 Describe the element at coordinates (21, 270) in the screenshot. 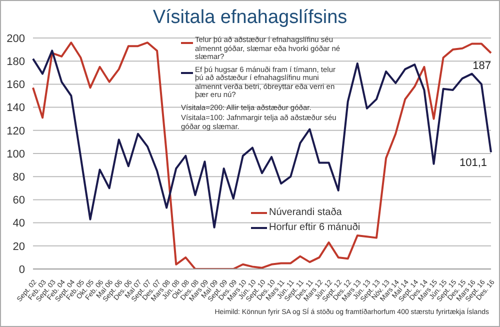

I see `y-tick-label: 0` at that location.